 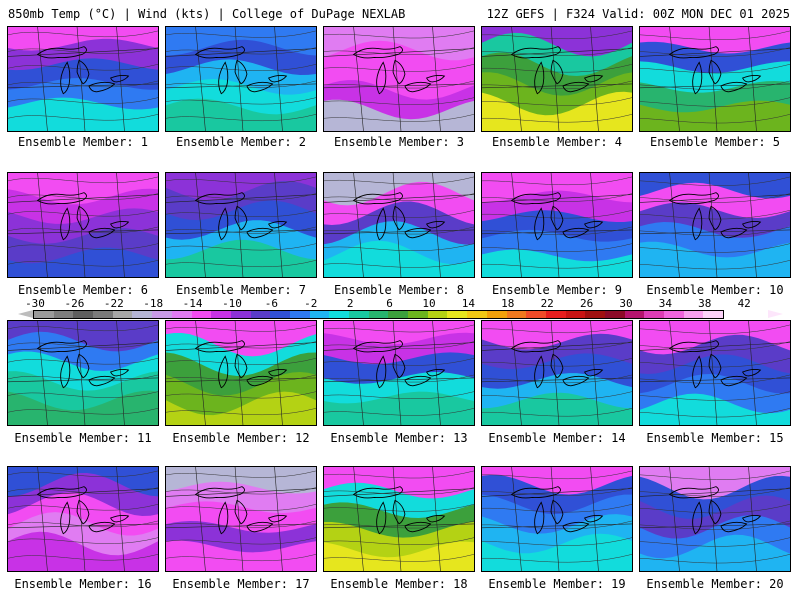 What do you see at coordinates (241, 584) in the screenshot?
I see `ensemble-member-label: Ensemble Member: 17` at bounding box center [241, 584].